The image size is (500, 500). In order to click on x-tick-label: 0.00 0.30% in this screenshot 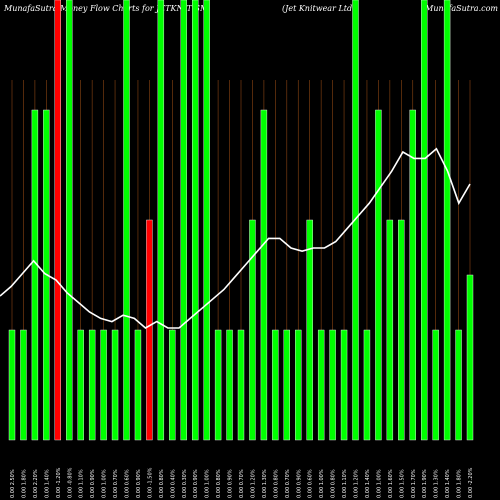, I will do `click(185, 483)`.